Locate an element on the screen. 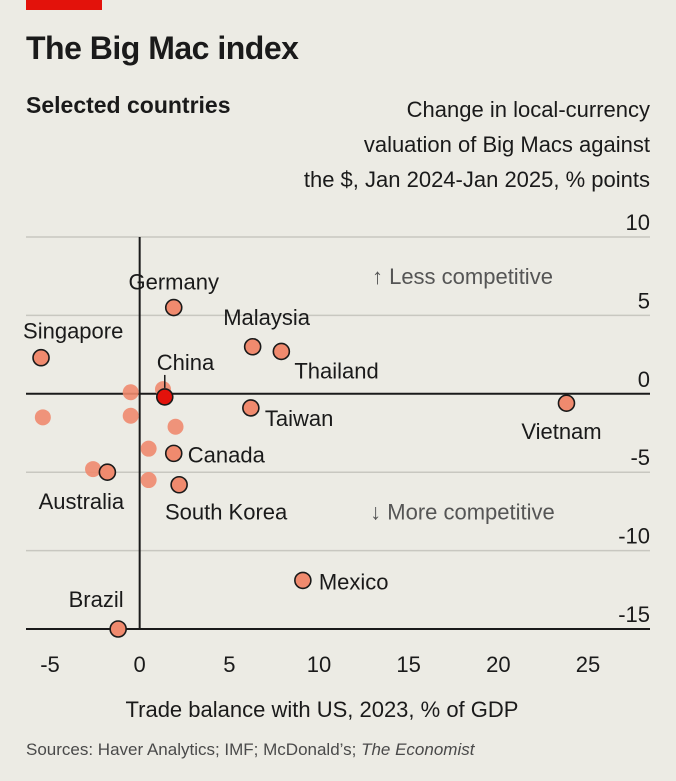 The height and width of the screenshot is (781, 676). x-tick-label: 5 is located at coordinates (229, 664).